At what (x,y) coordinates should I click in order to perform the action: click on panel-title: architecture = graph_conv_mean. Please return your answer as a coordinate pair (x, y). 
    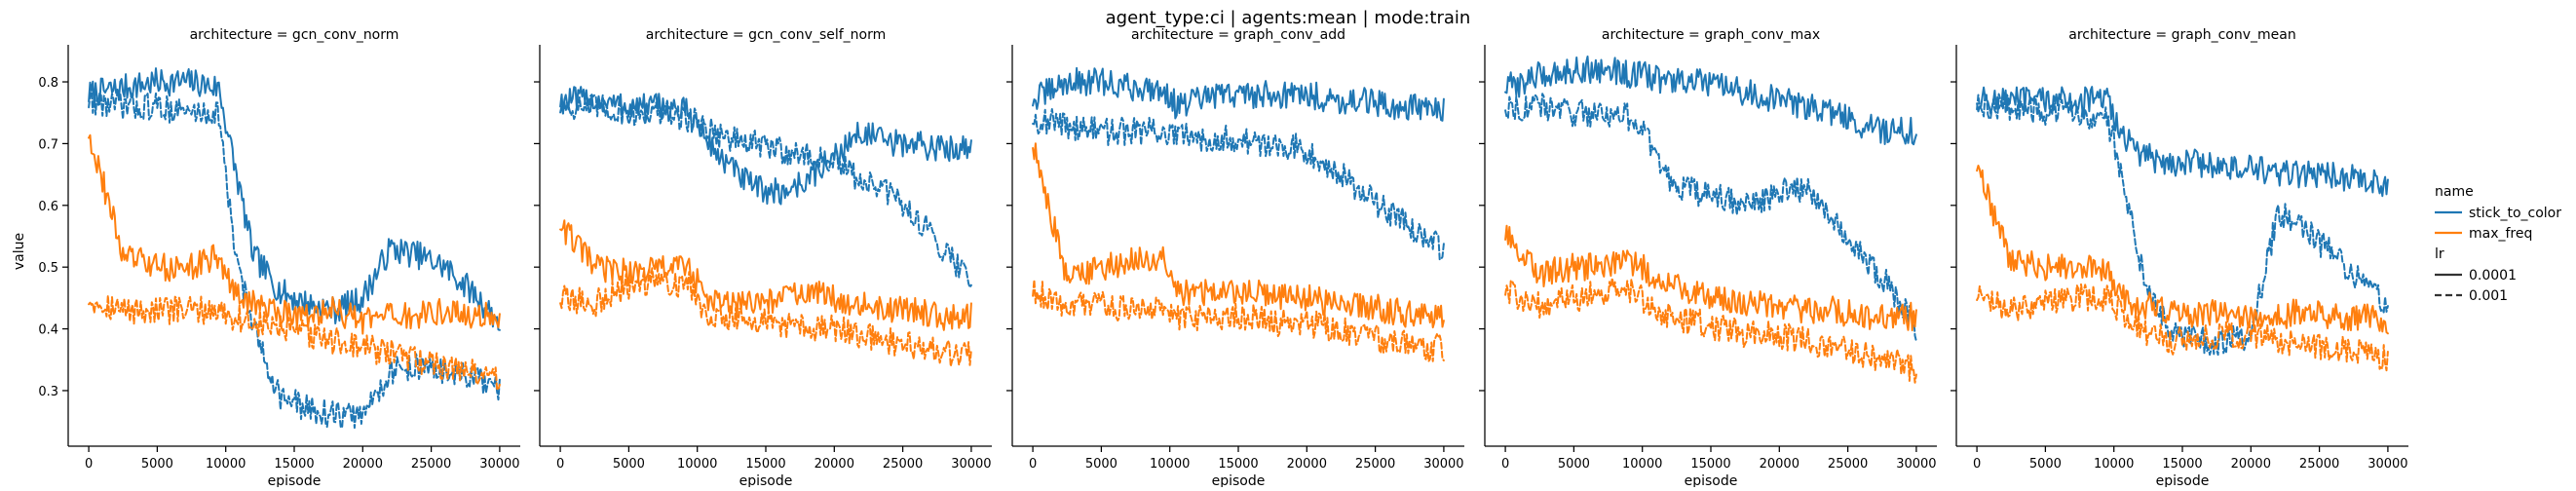
    Looking at the image, I should click on (2181, 35).